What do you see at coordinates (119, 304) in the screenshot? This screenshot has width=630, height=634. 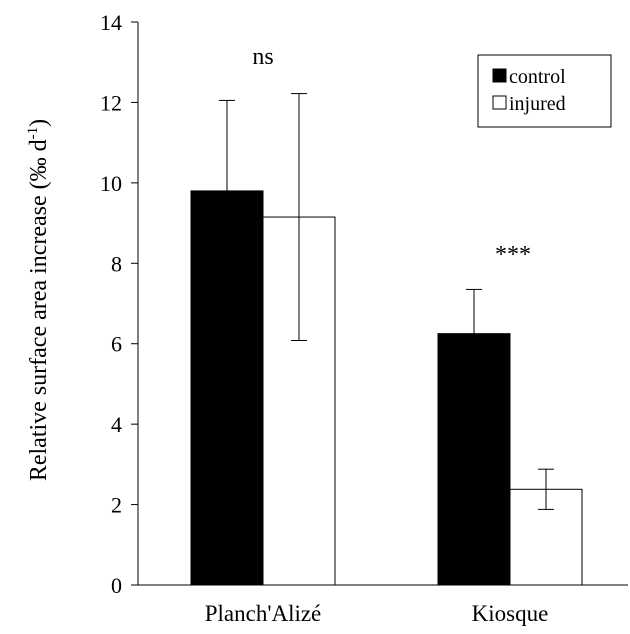 I see `y-axis: 0 2 4 6 8 10 12 14` at bounding box center [119, 304].